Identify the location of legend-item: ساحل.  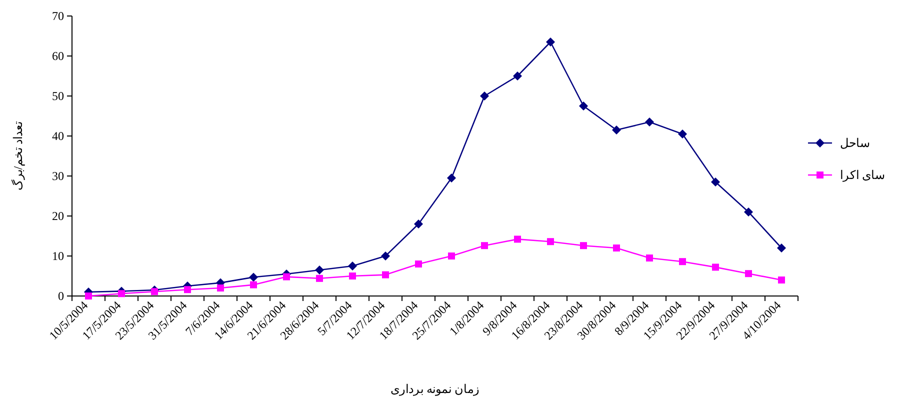
(855, 143).